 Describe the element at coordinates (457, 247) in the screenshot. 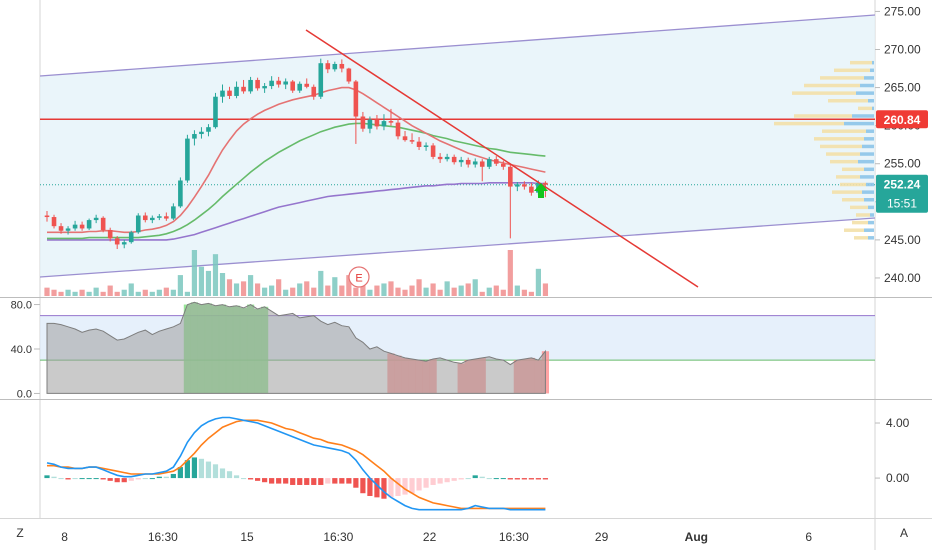

I see `channel-lower-line` at that location.